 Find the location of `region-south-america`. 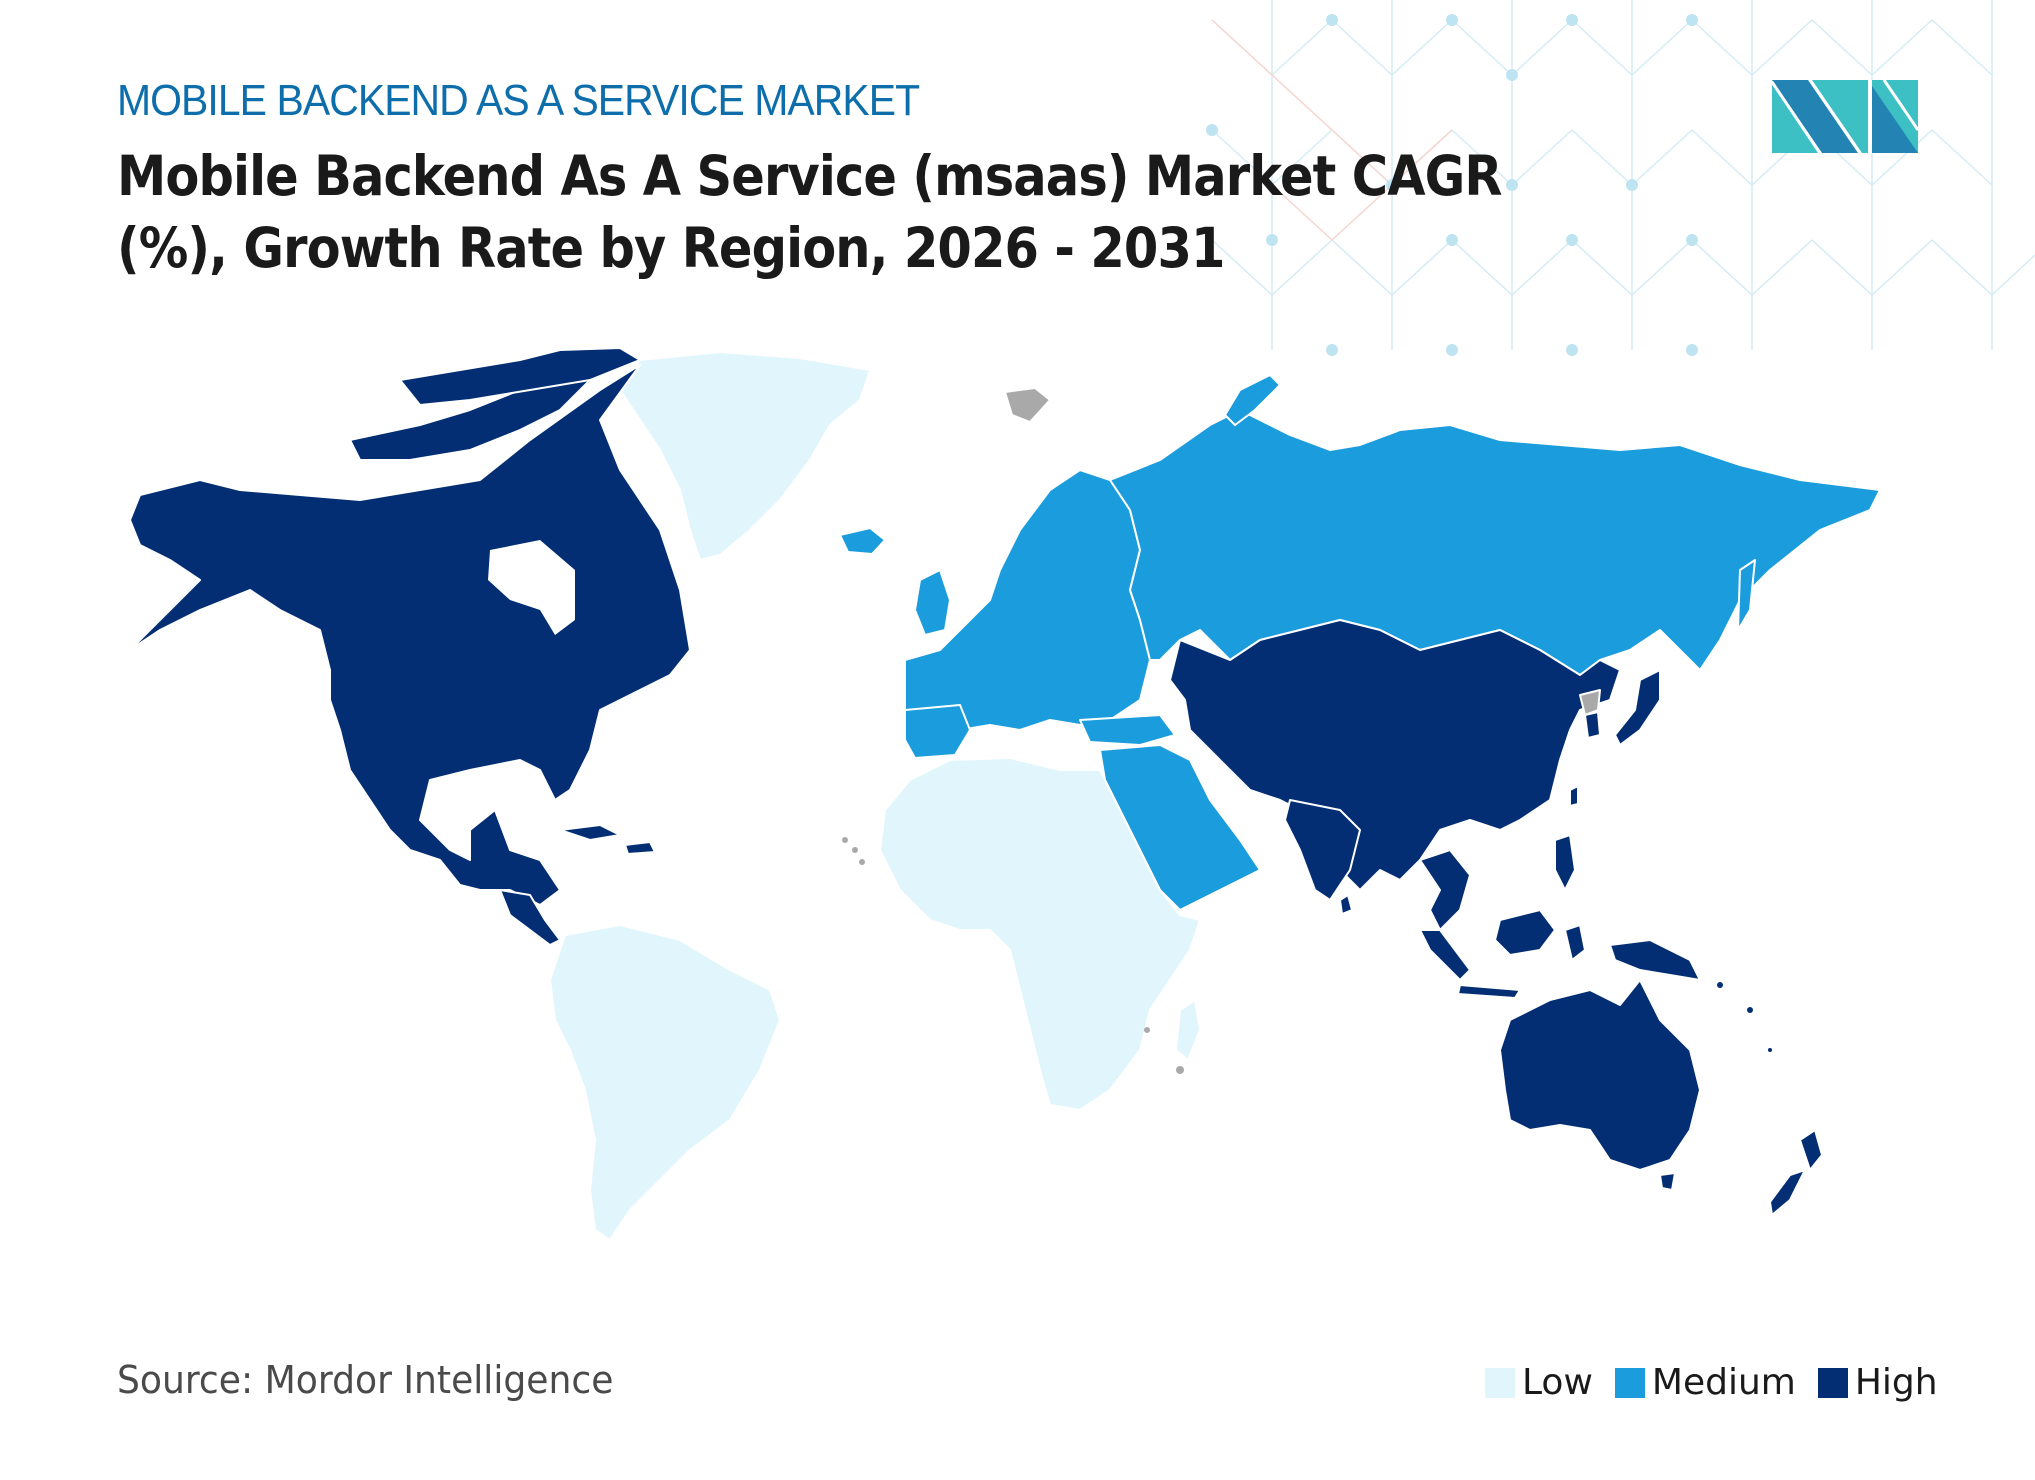

region-south-america is located at coordinates (665, 1082).